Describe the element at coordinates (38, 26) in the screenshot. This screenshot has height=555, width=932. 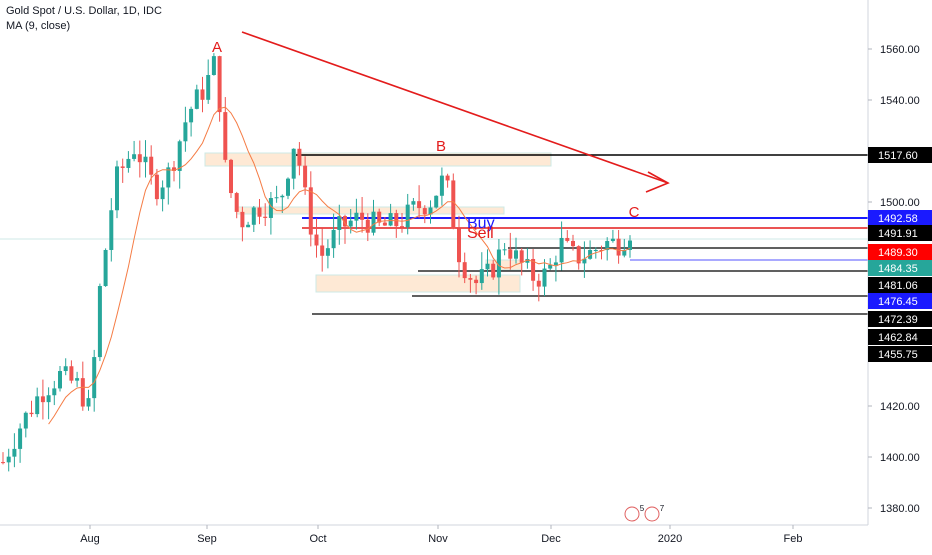
I see `indicator-label: MA (9, close)` at that location.